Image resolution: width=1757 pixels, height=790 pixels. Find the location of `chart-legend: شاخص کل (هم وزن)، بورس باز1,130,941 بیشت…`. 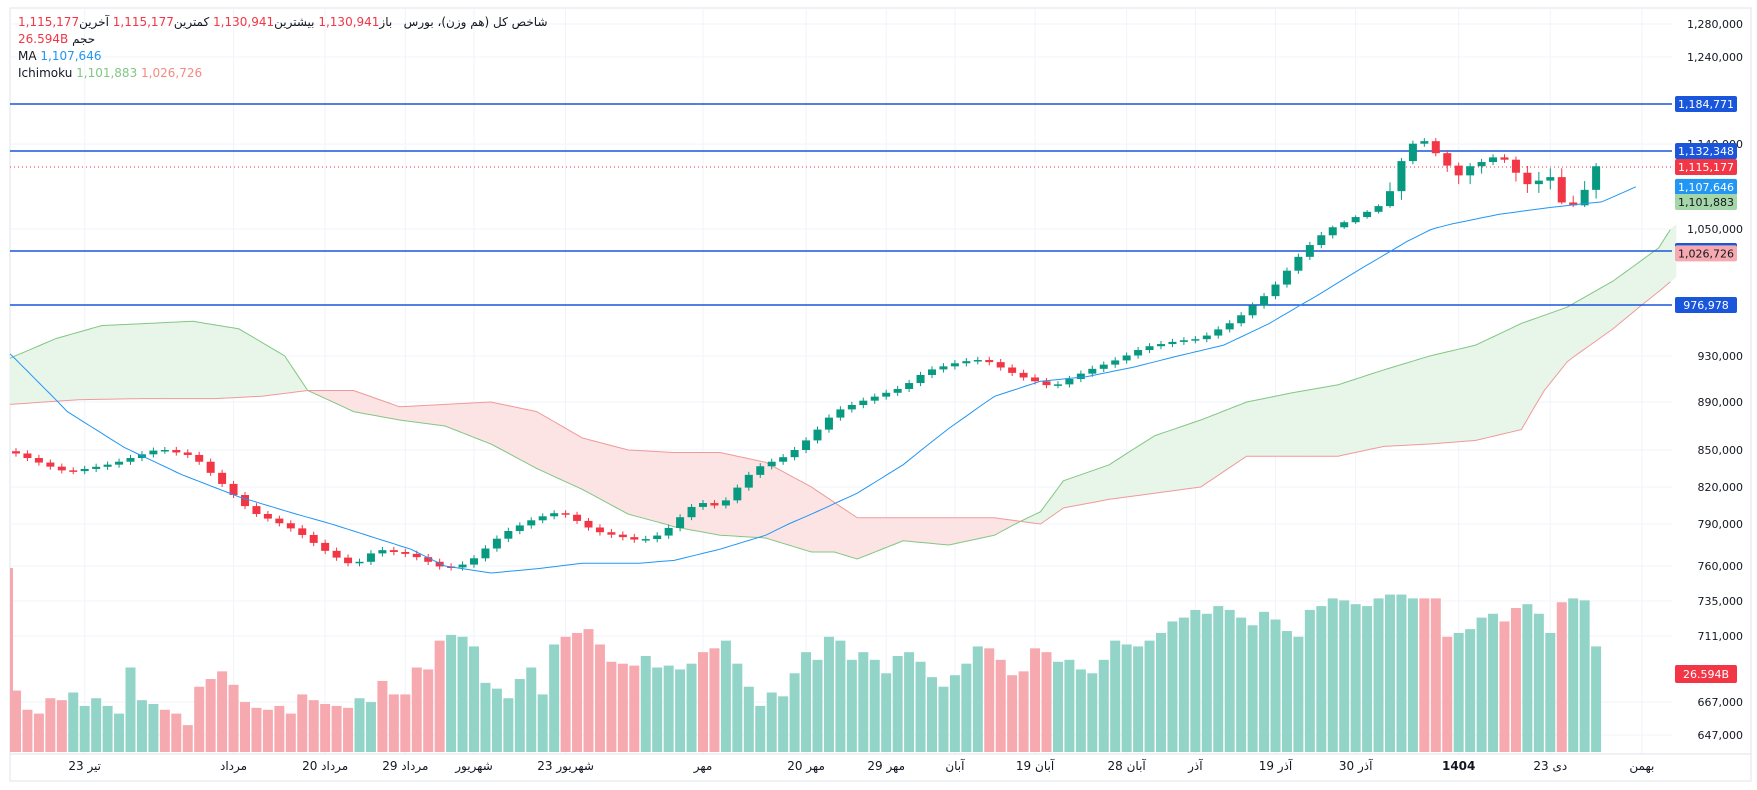

chart-legend: شاخص کل (هم وزن)، بورس باز1,130,941 بیشت… is located at coordinates (283, 48).